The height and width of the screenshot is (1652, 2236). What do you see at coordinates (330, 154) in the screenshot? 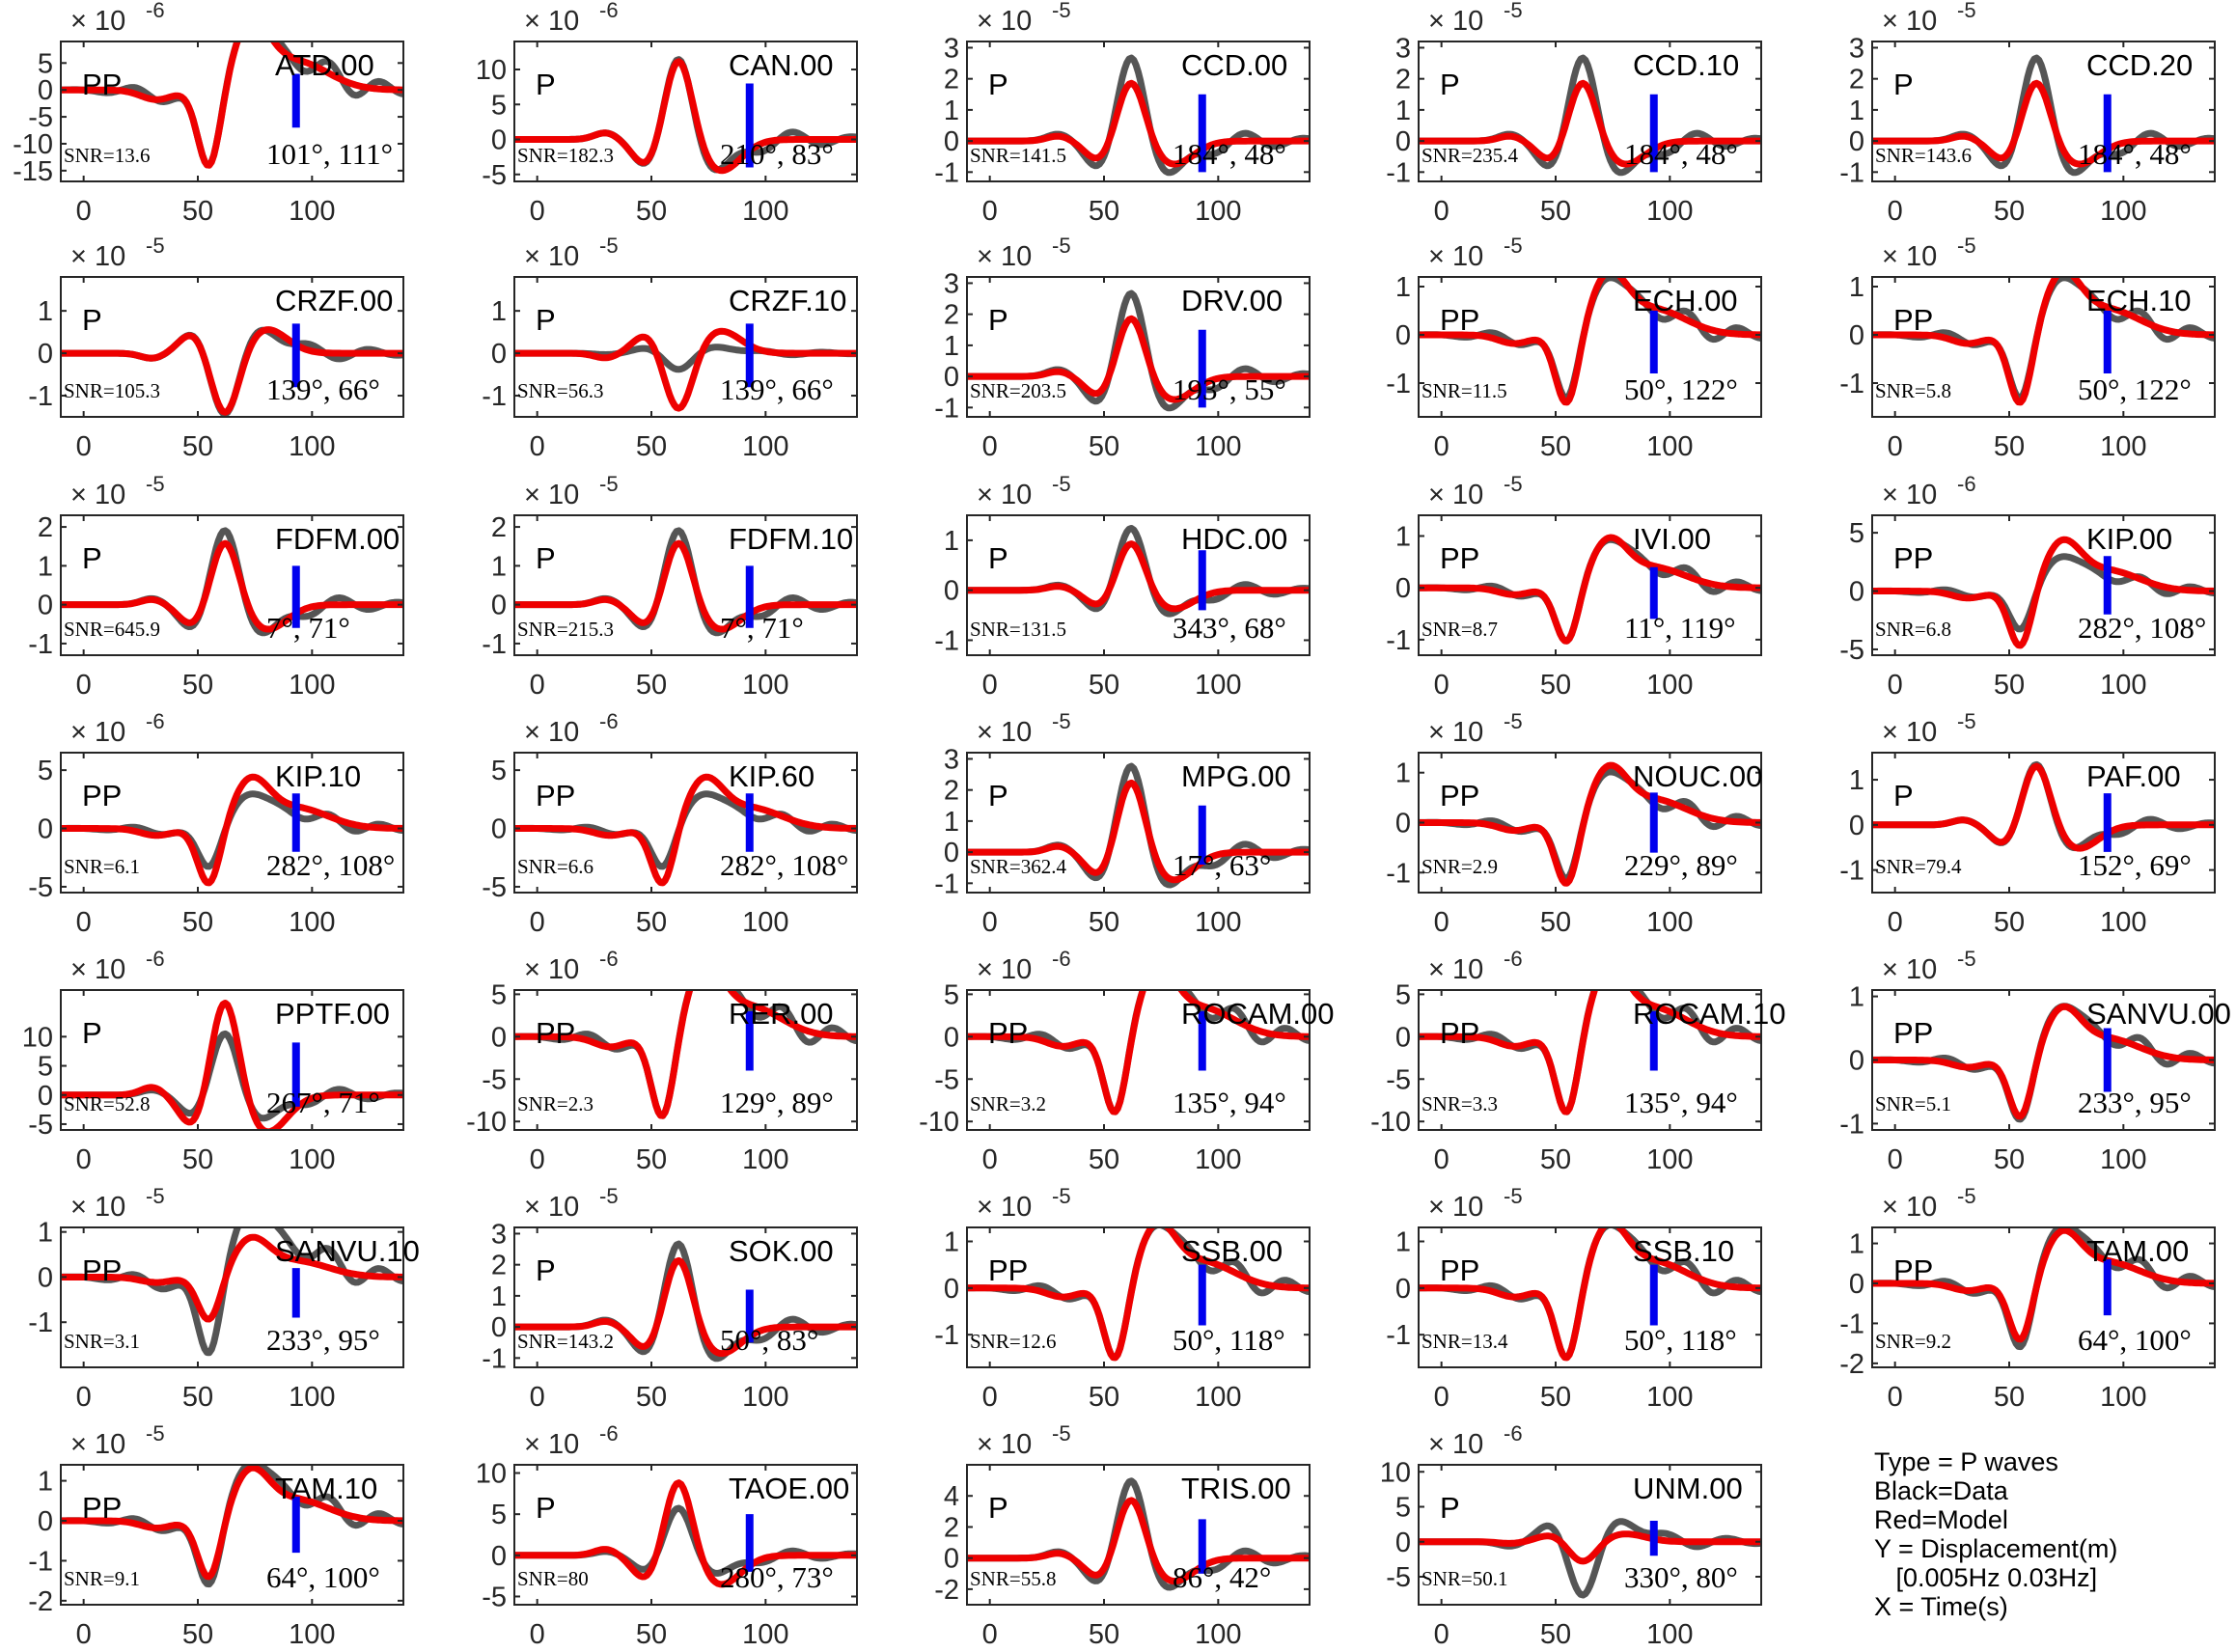
I see `angle-label: 101°, 111°` at bounding box center [330, 154].